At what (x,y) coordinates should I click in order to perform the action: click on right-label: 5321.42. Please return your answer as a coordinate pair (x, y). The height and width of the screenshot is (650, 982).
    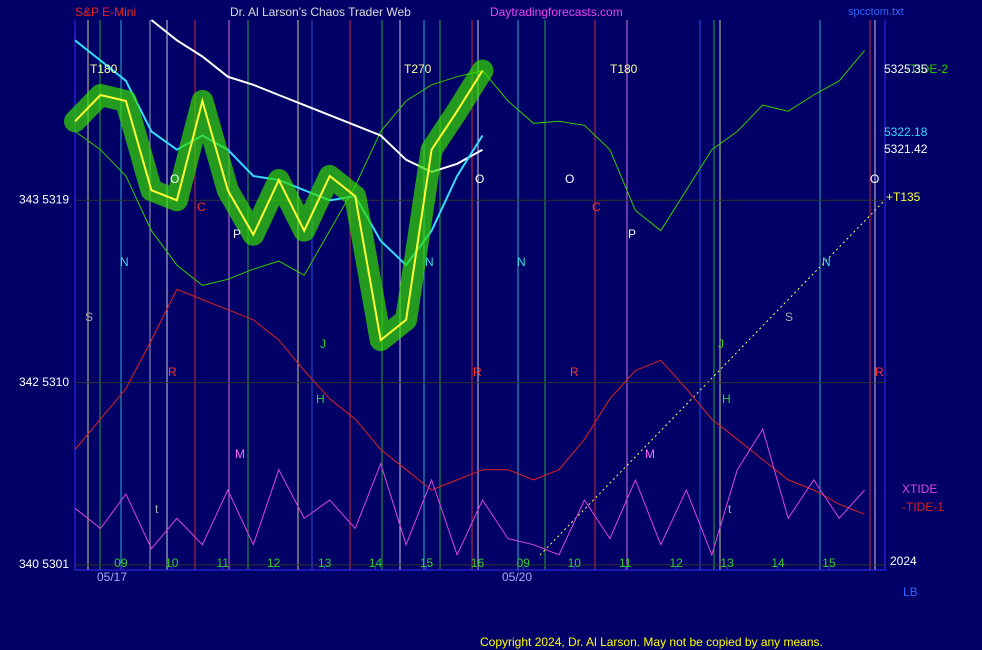
    Looking at the image, I should click on (906, 149).